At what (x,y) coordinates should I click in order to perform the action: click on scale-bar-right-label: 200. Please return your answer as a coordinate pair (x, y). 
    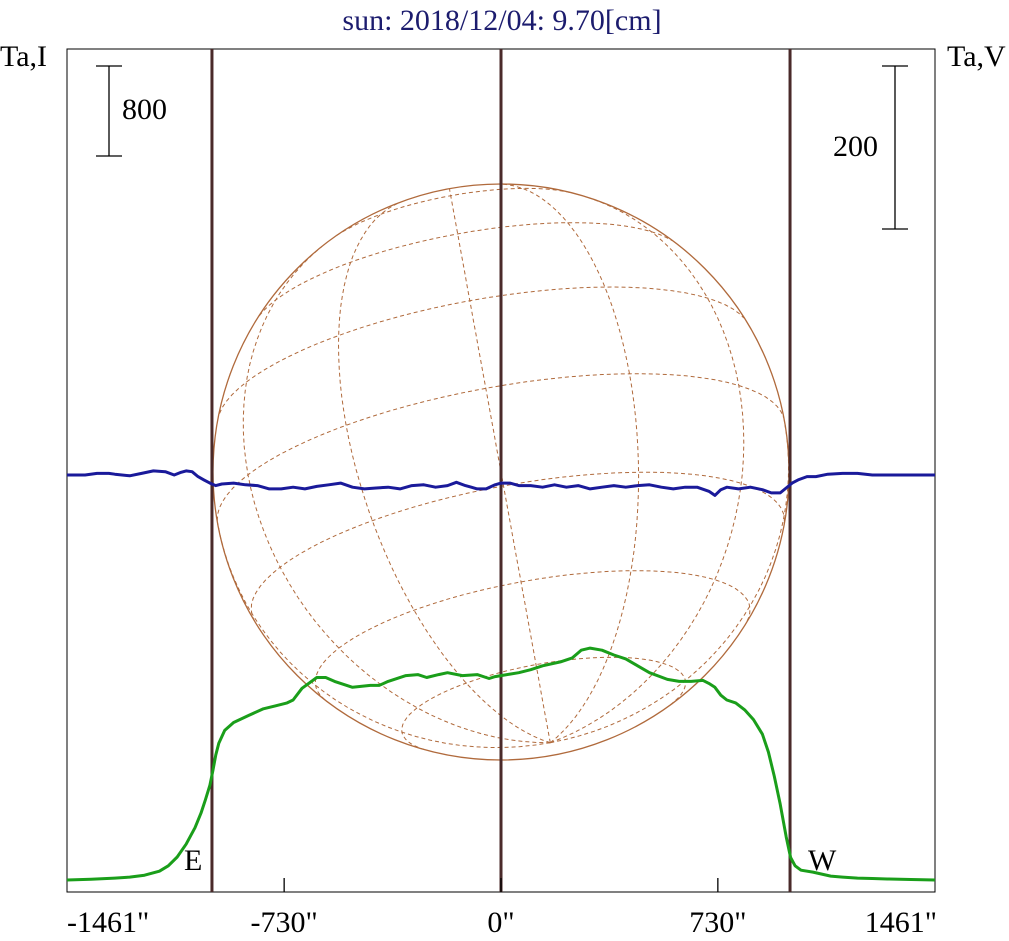
    Looking at the image, I should click on (855, 146).